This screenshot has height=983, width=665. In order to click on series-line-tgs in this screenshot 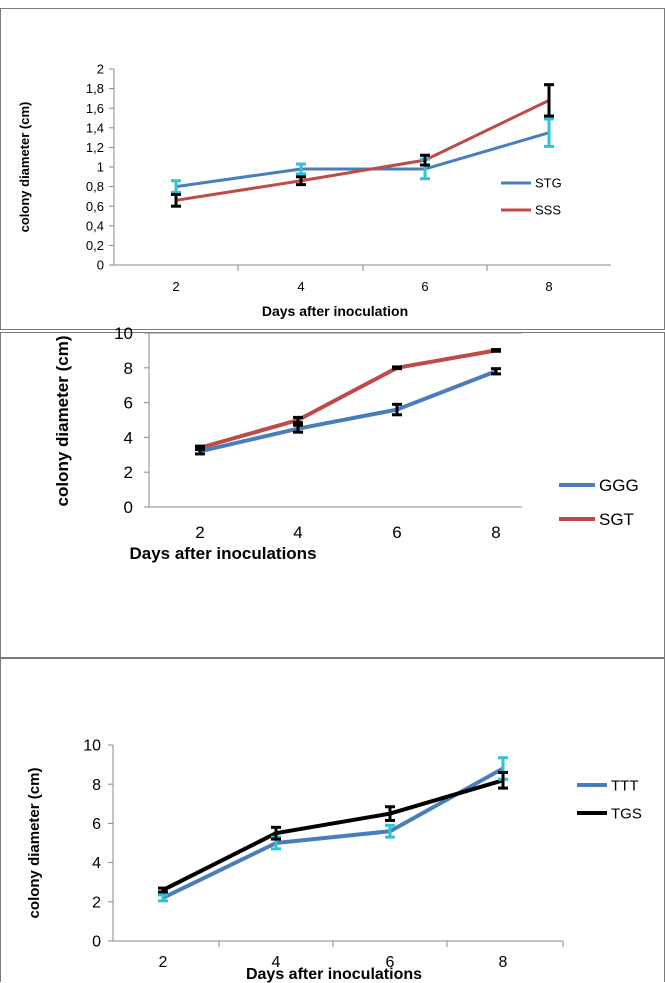, I will do `click(333, 835)`.